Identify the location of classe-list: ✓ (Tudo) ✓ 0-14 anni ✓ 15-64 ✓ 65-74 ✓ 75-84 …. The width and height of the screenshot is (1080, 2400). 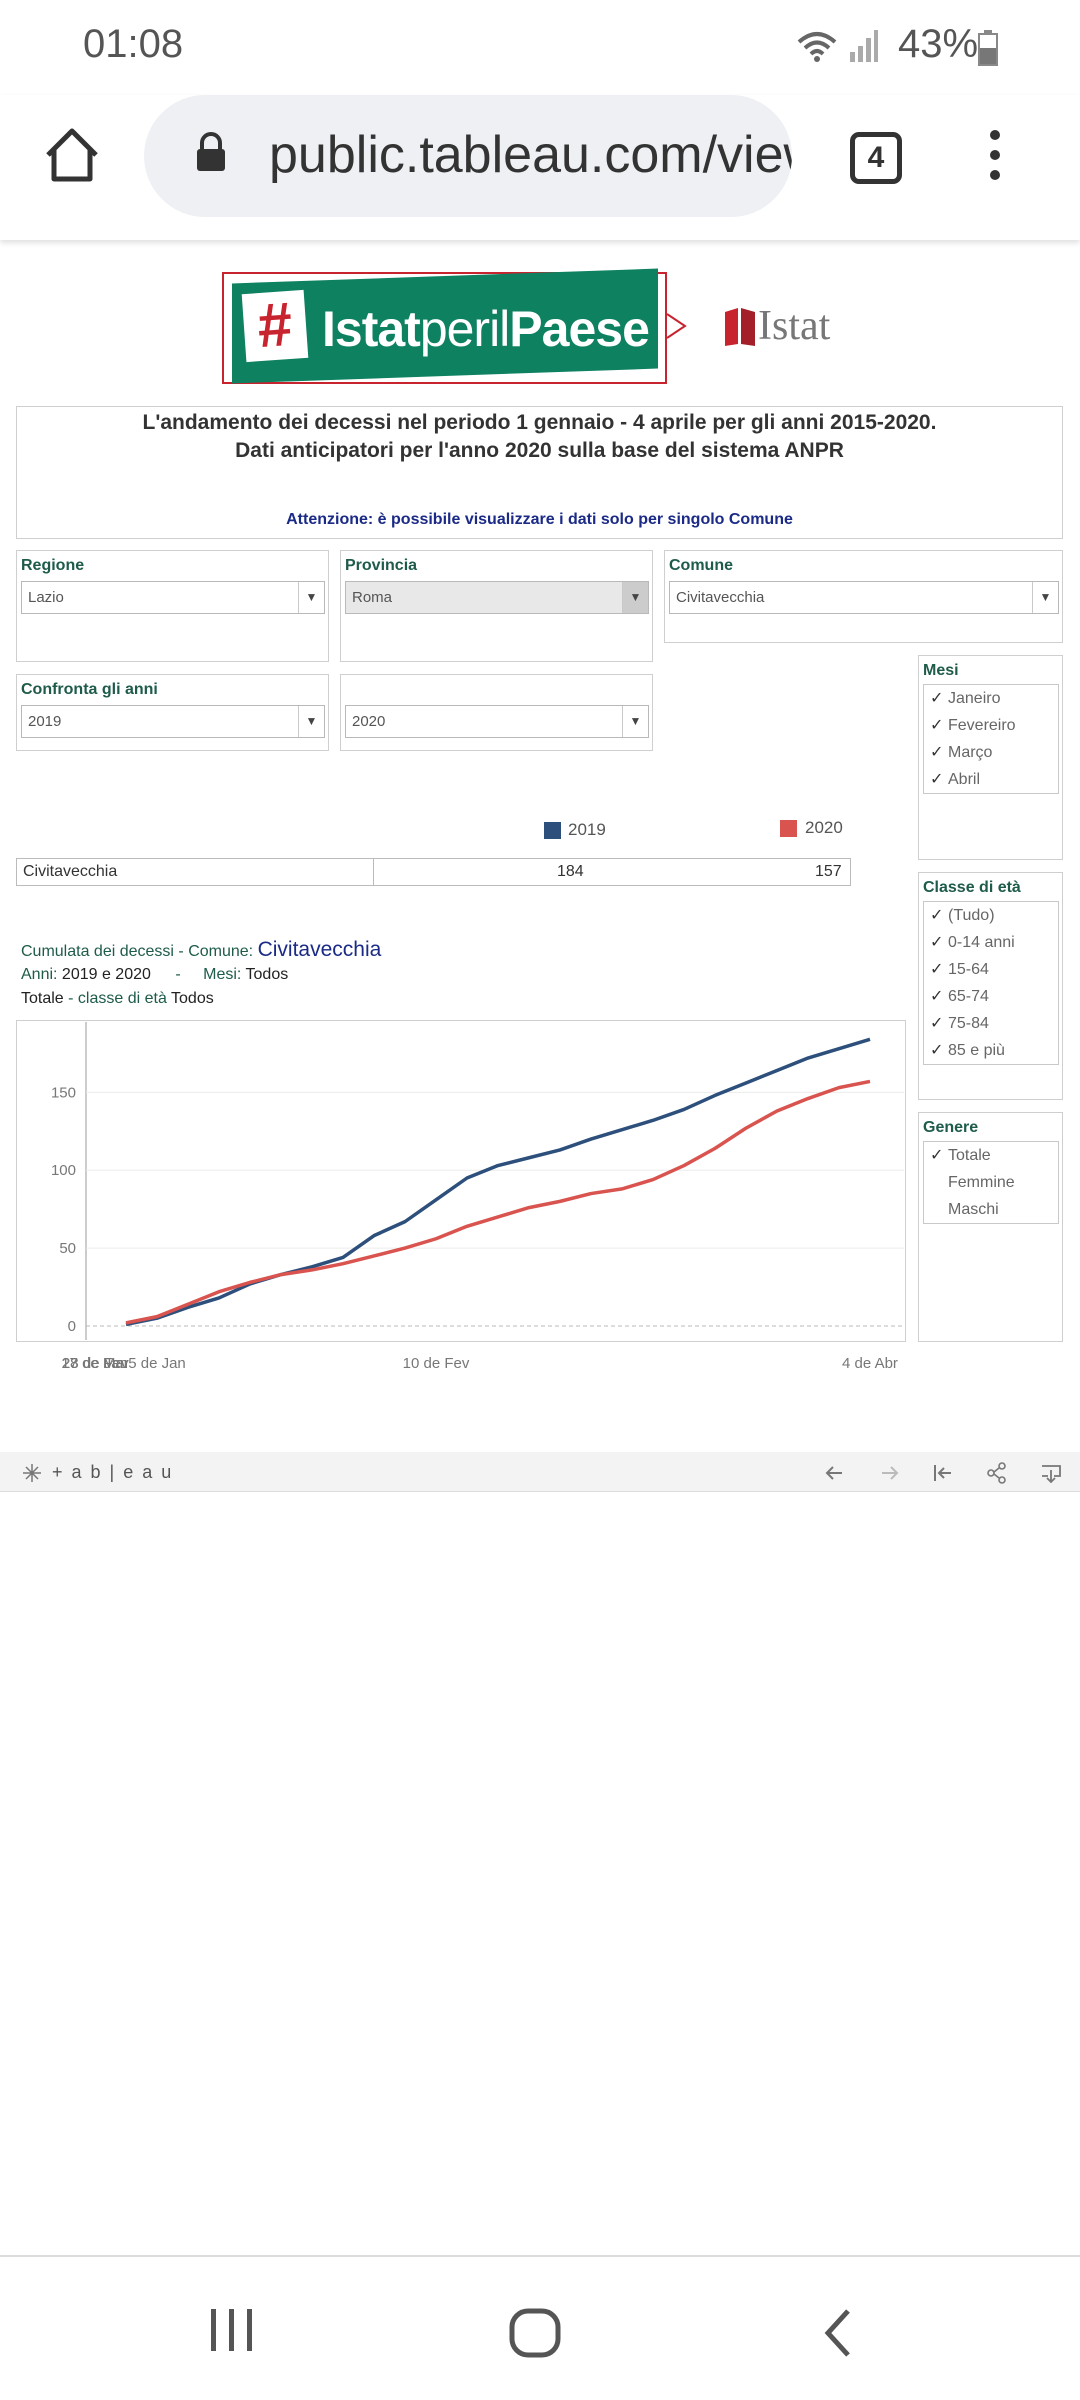
(991, 983).